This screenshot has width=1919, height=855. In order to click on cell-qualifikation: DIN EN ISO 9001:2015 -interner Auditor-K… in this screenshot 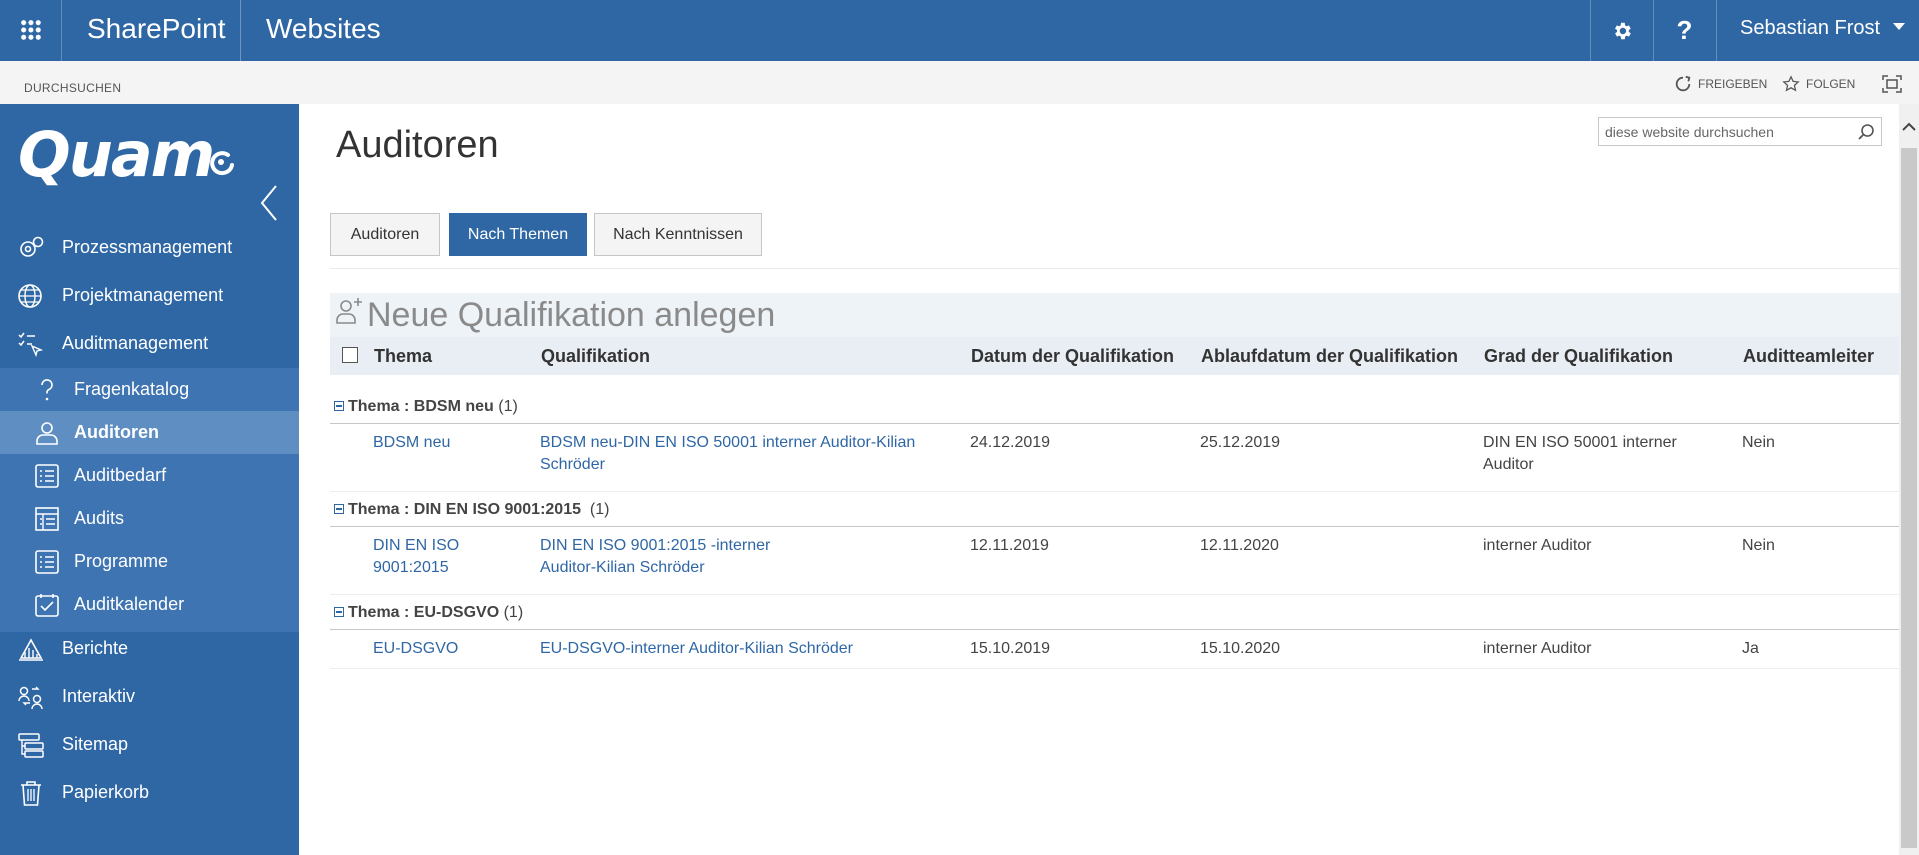, I will do `click(655, 556)`.